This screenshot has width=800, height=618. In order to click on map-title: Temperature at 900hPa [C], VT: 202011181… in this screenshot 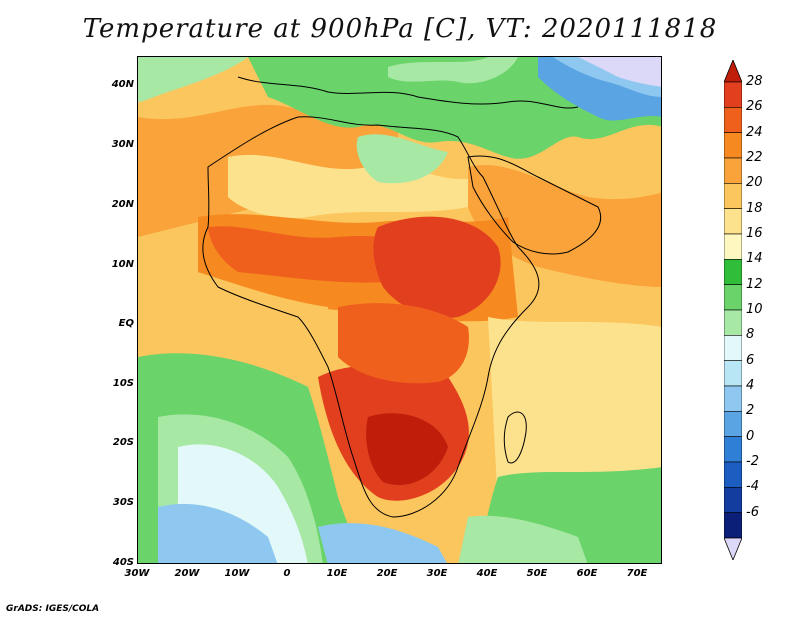, I will do `click(400, 29)`.